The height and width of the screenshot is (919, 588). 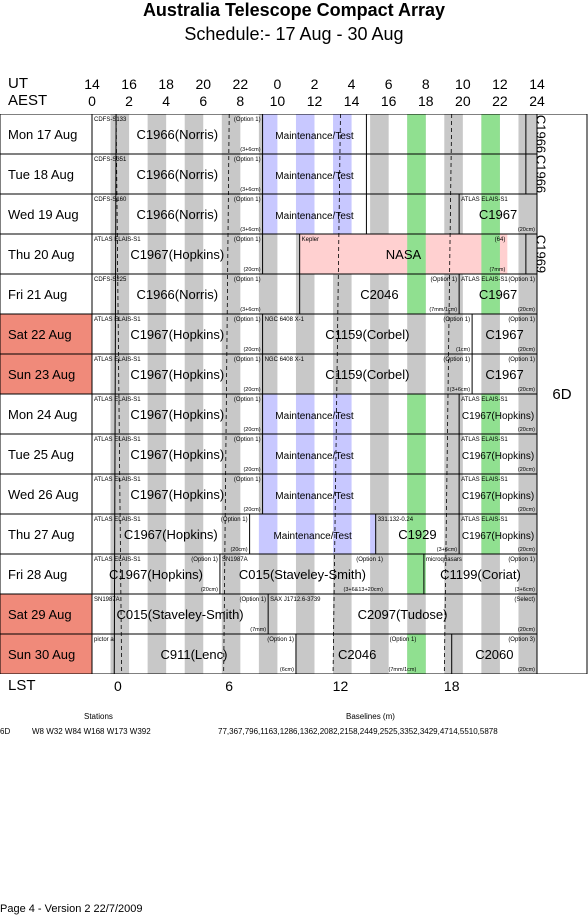 I want to click on tick-label: 4, so click(x=166, y=101).